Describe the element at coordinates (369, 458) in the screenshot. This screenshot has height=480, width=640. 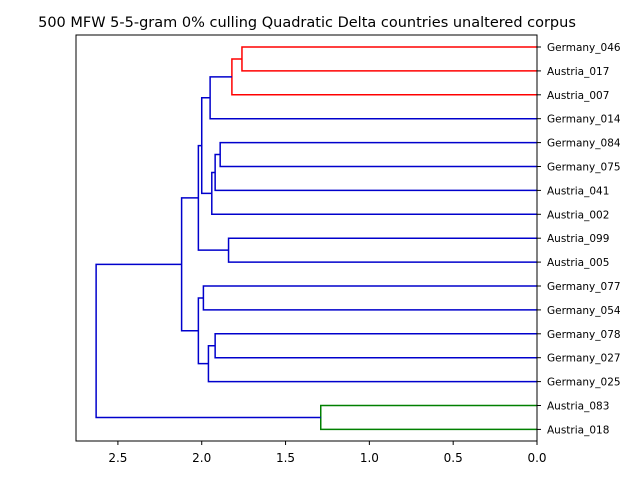
I see `x-tick-label: 1.0` at that location.